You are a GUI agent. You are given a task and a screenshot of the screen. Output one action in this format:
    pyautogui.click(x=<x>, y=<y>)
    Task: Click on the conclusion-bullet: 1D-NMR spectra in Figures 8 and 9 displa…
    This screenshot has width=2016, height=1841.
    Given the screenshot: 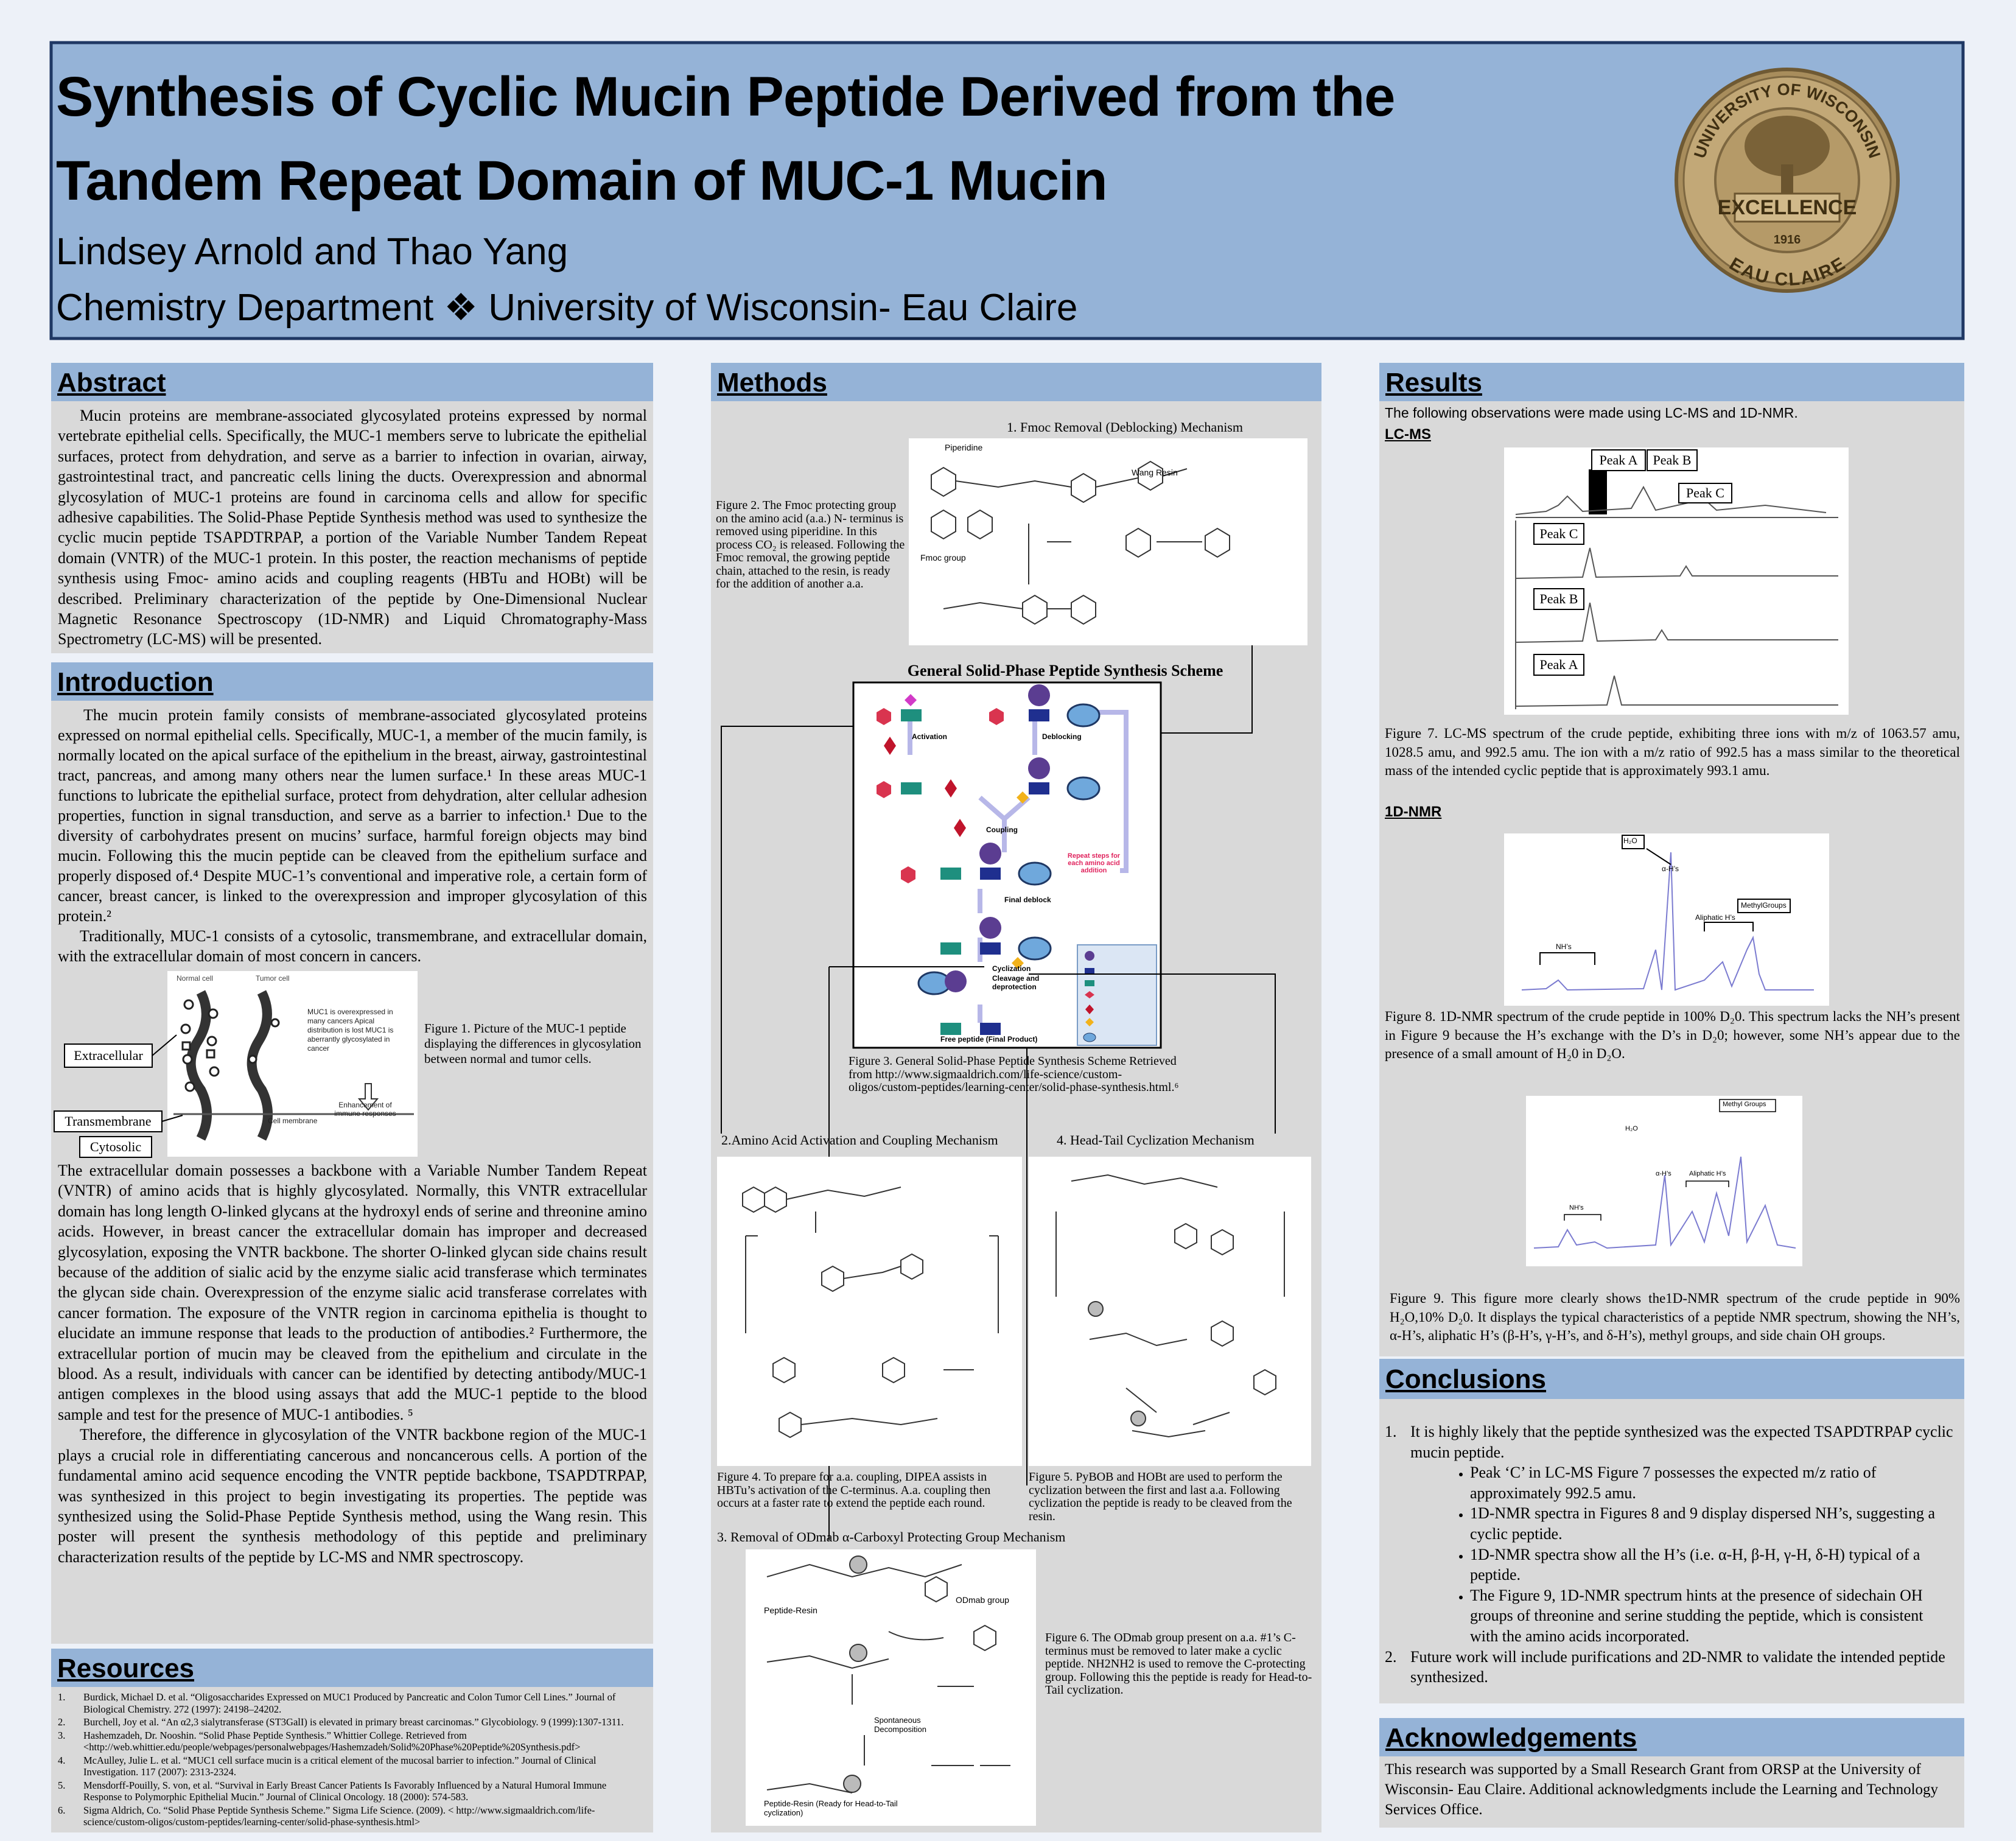 What is the action you would take?
    pyautogui.click(x=1712, y=1523)
    